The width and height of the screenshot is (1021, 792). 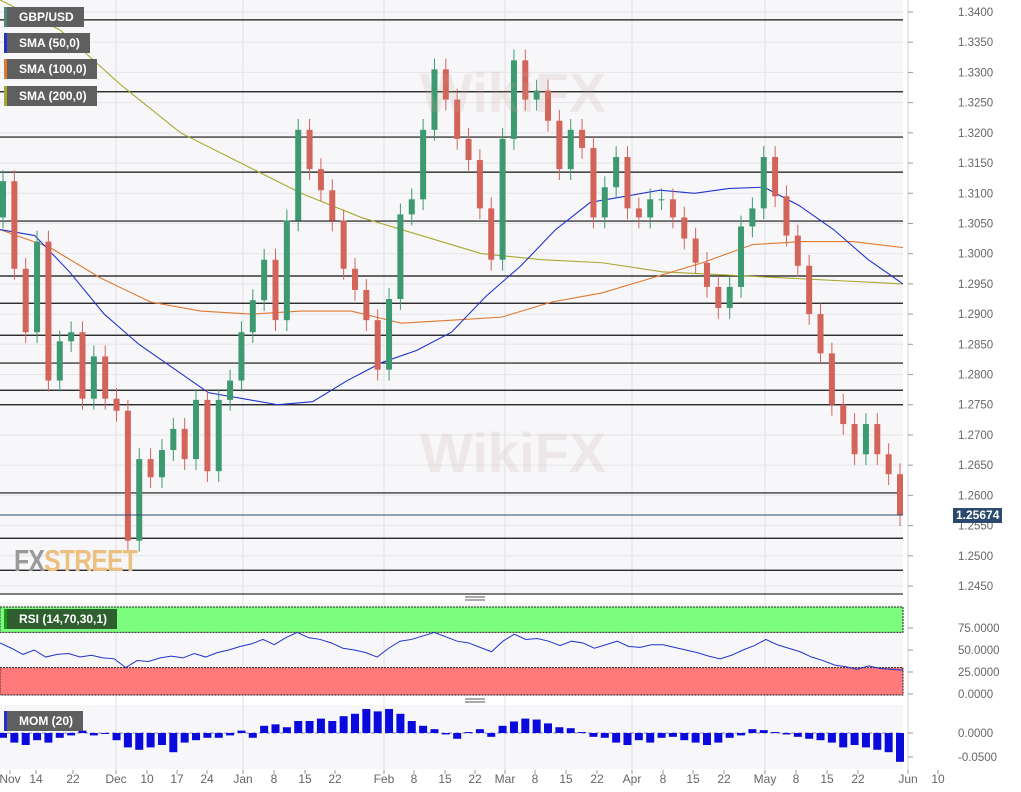 I want to click on price-tick-label: 1.3200, so click(x=975, y=134).